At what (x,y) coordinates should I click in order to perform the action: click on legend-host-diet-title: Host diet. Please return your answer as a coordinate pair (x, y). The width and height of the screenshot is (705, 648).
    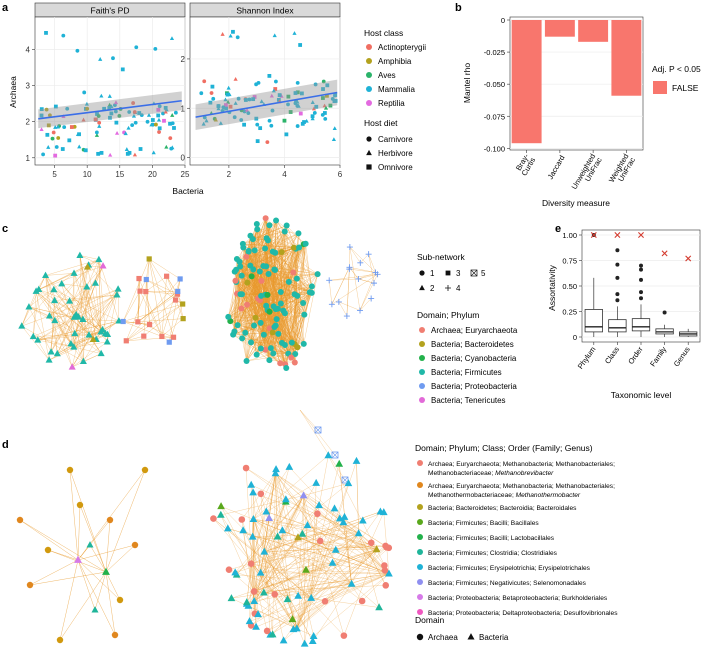
    Looking at the image, I should click on (381, 123).